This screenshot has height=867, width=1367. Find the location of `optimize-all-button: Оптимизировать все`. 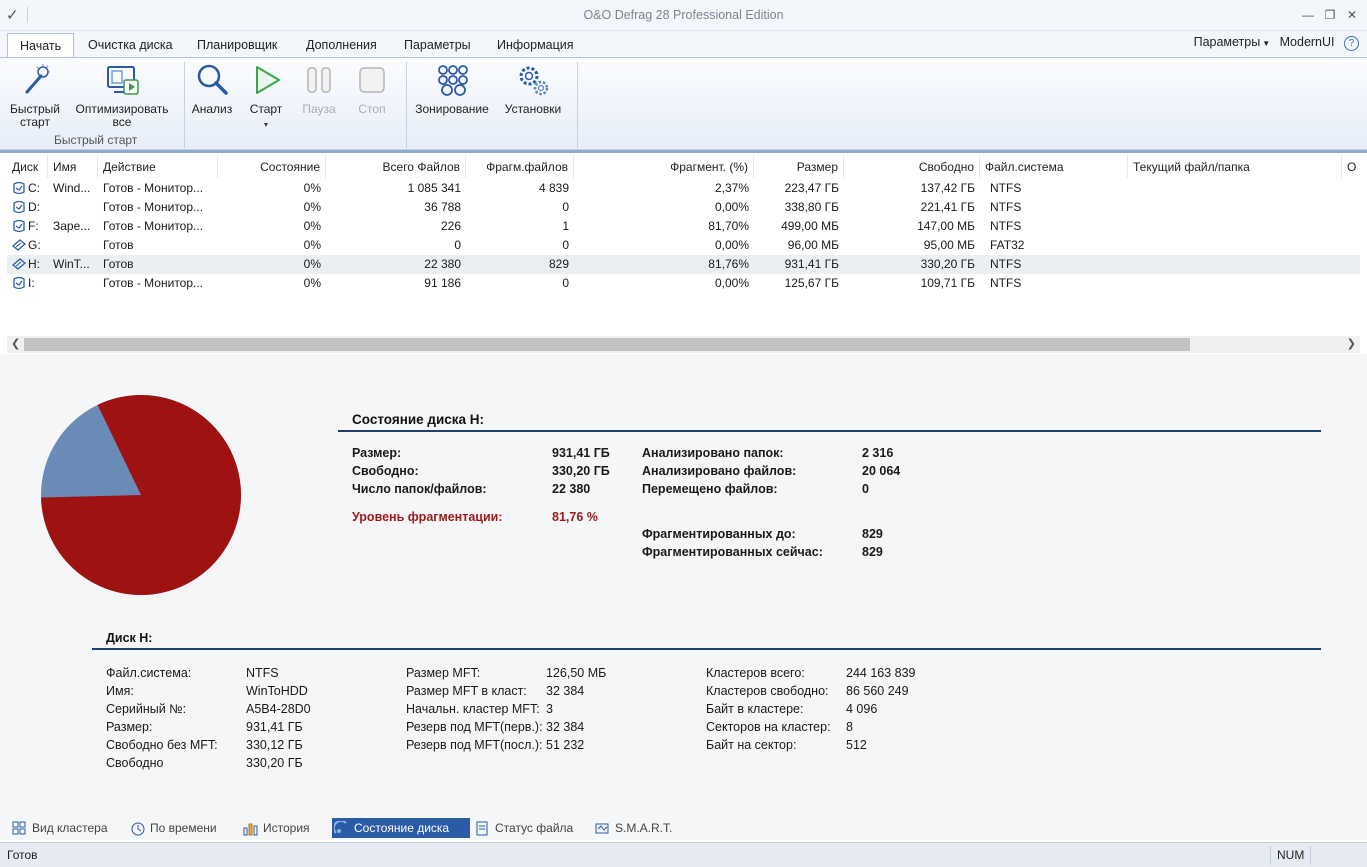

optimize-all-button: Оптимизировать все is located at coordinates (122, 95).